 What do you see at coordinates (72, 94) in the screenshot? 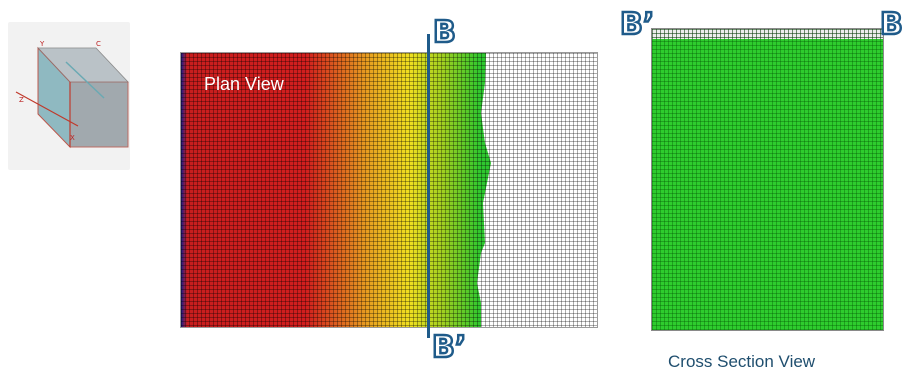
I see `orientation-cube-icon: Z X Y C` at bounding box center [72, 94].